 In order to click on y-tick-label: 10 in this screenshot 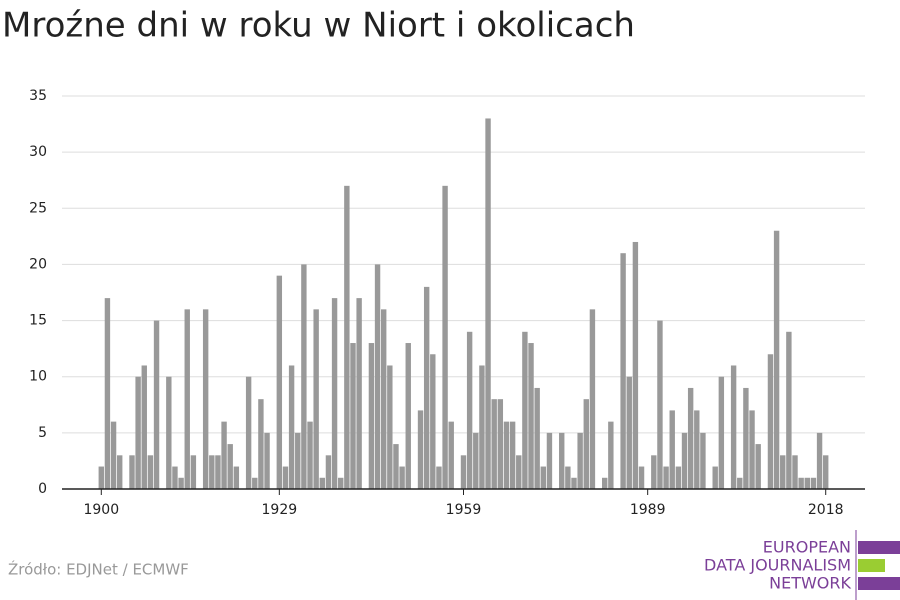, I will do `click(38, 377)`.